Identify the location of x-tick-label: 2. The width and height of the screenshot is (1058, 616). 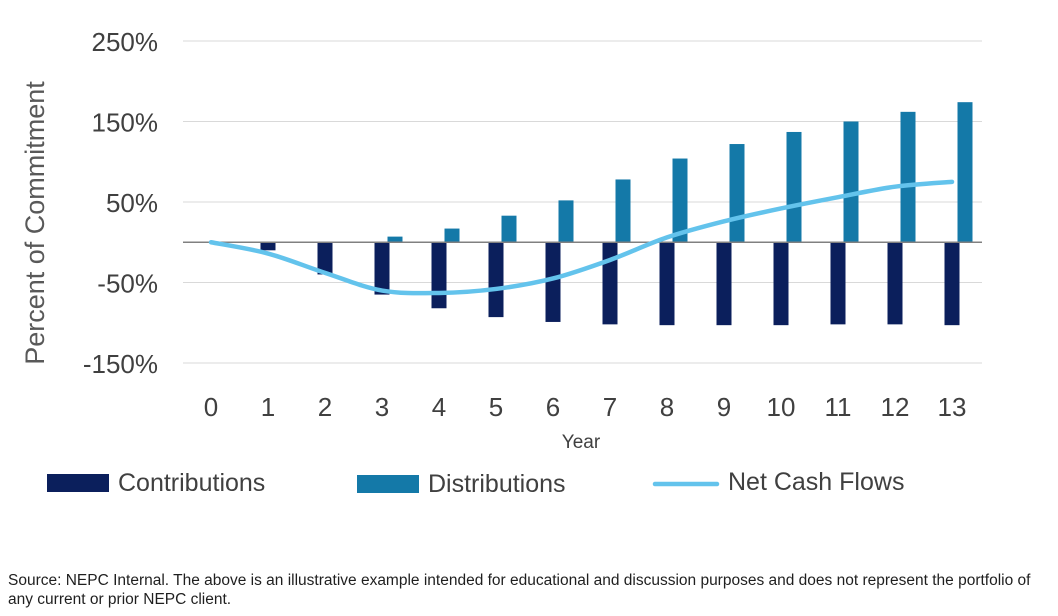
(325, 407).